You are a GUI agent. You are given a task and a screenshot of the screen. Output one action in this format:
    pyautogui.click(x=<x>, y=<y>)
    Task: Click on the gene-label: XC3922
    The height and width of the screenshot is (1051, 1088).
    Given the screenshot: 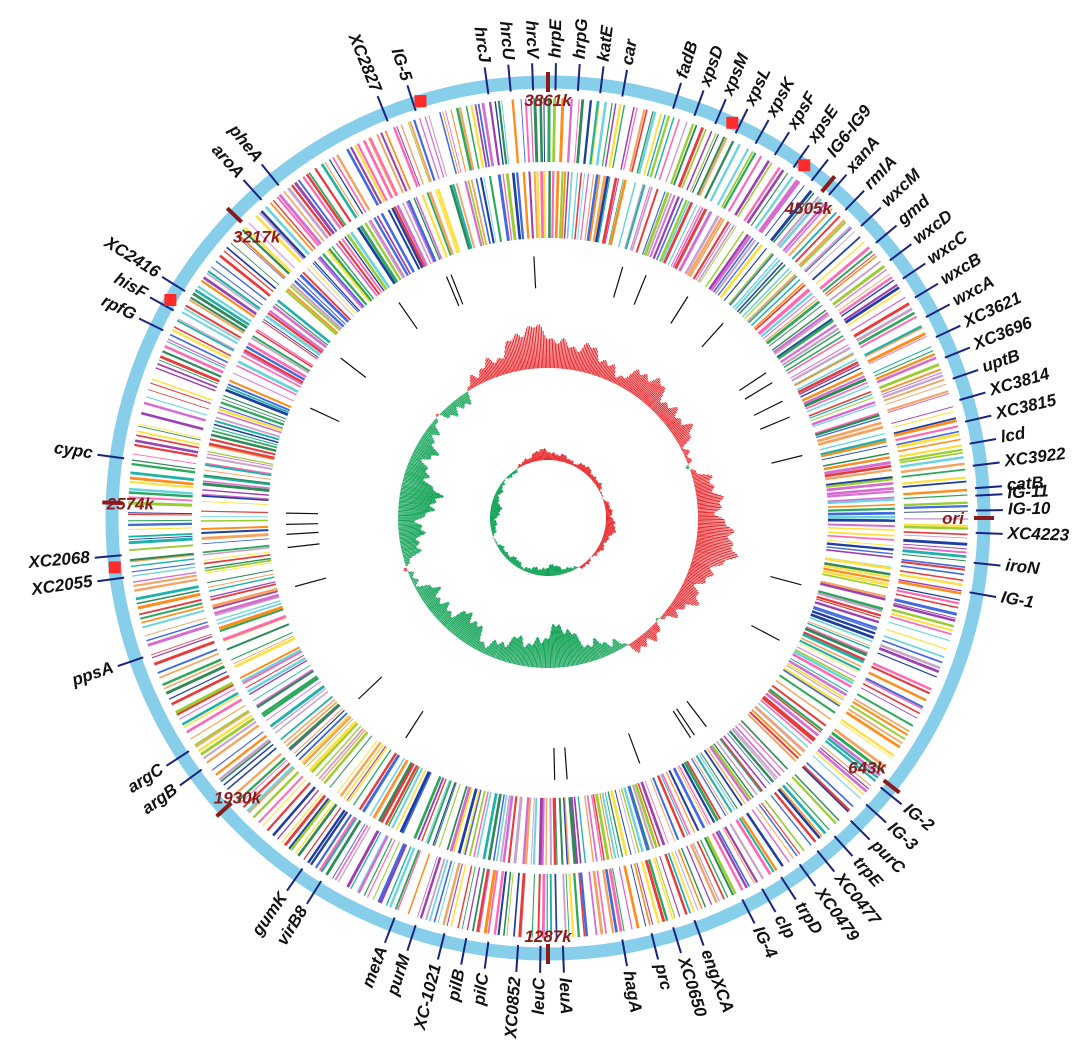 What is the action you would take?
    pyautogui.click(x=1034, y=457)
    